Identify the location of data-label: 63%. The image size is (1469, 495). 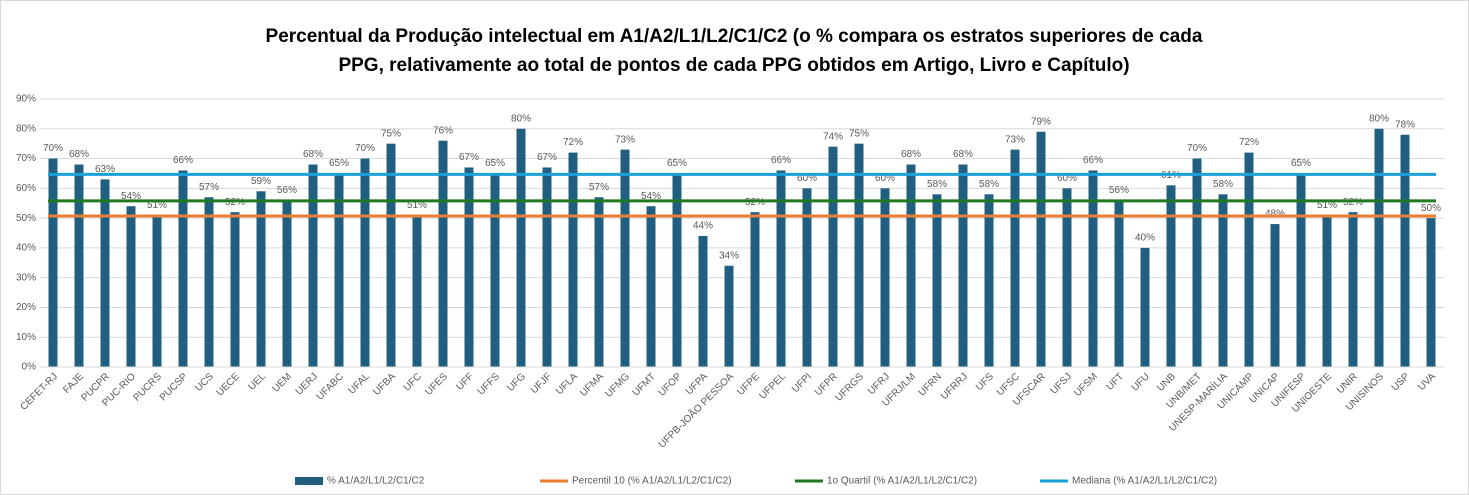
(105, 169).